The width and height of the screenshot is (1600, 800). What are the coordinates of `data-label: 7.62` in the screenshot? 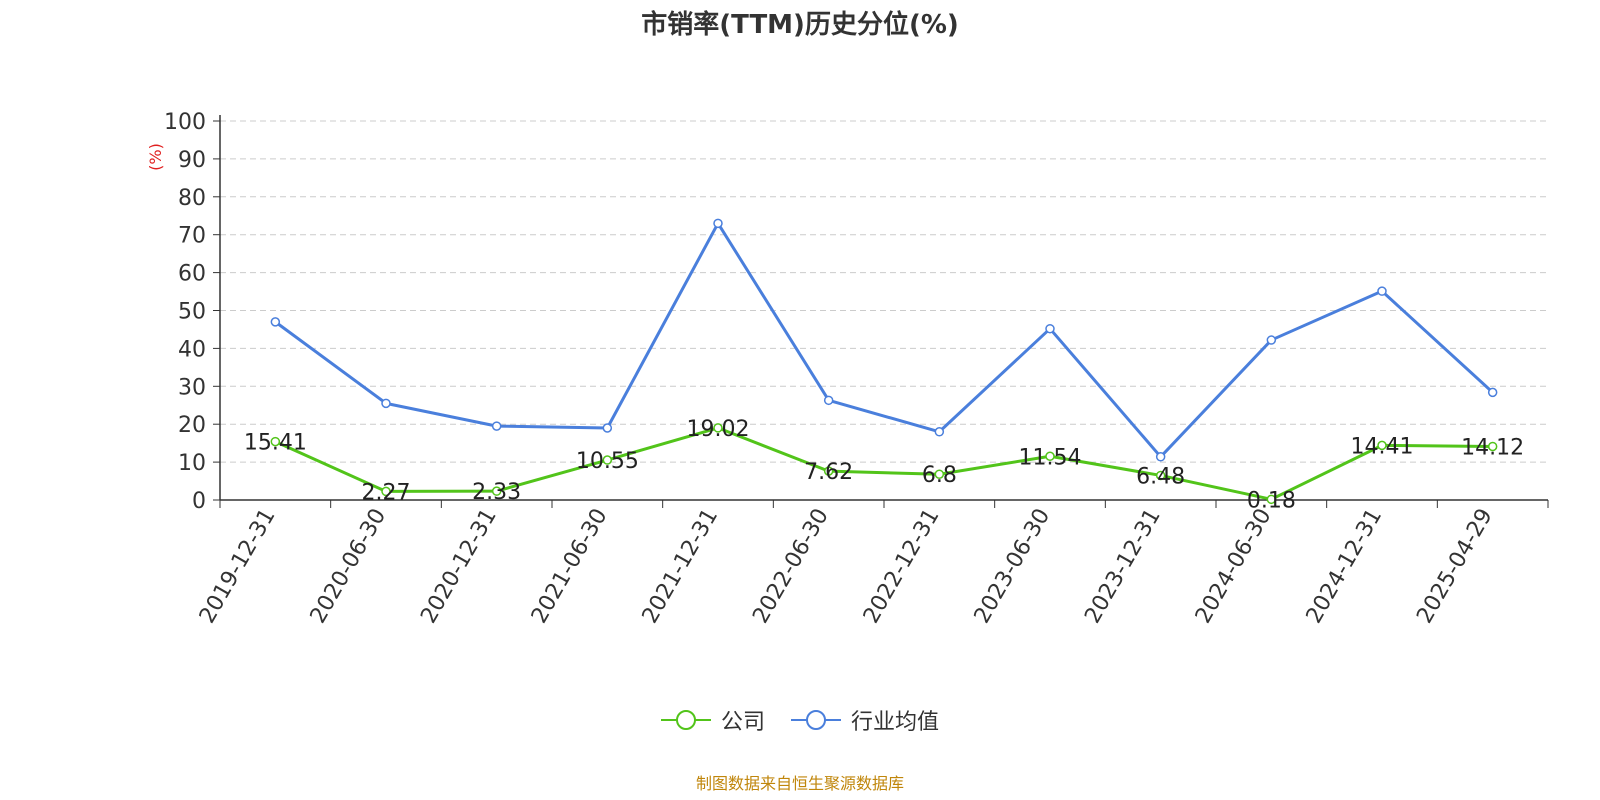 It's located at (828, 472).